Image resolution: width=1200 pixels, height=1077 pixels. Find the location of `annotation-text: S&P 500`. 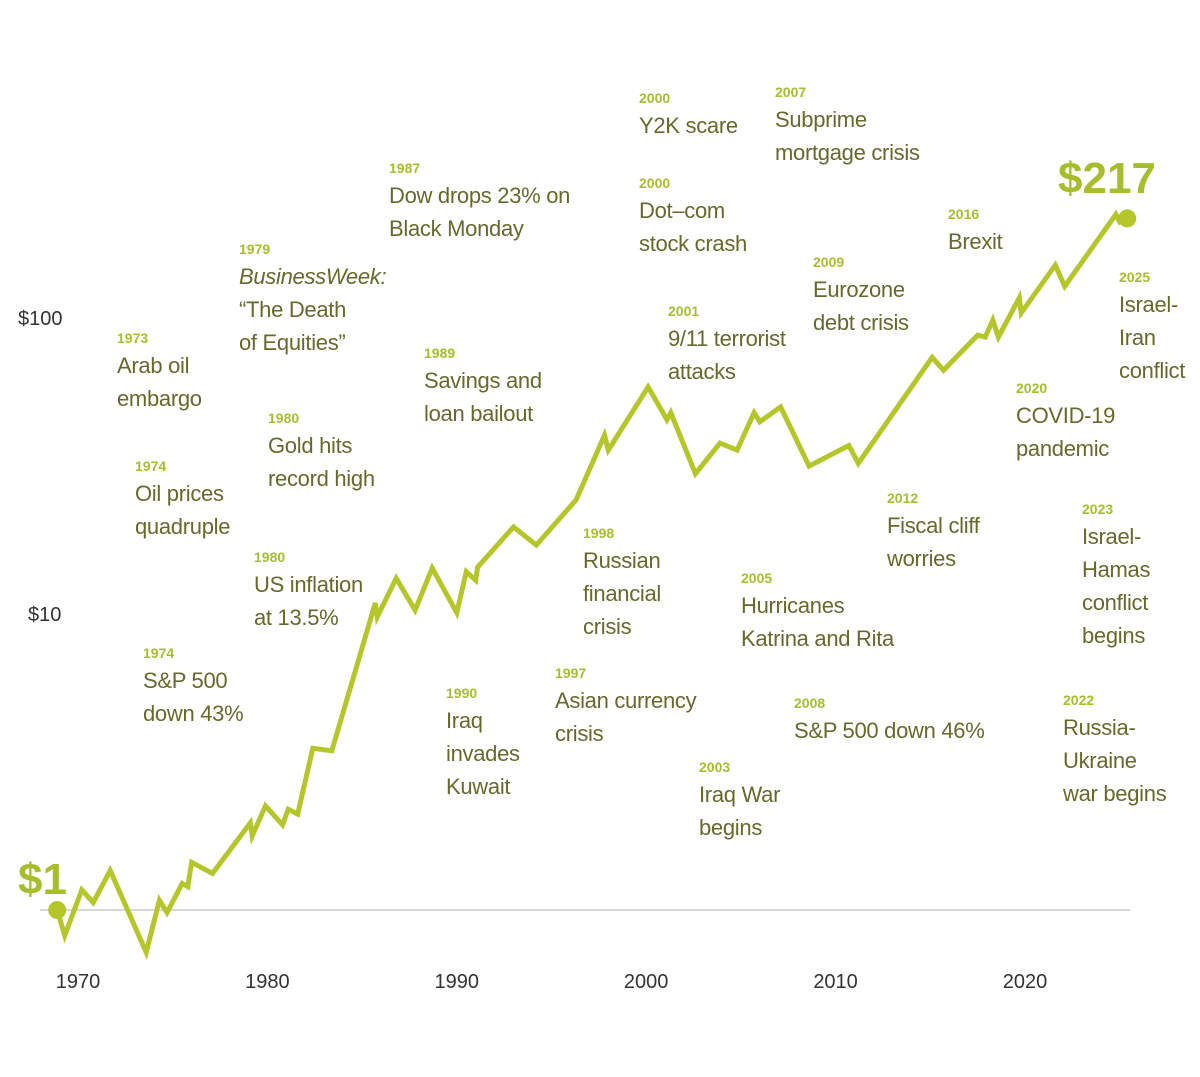

annotation-text: S&P 500 is located at coordinates (185, 680).